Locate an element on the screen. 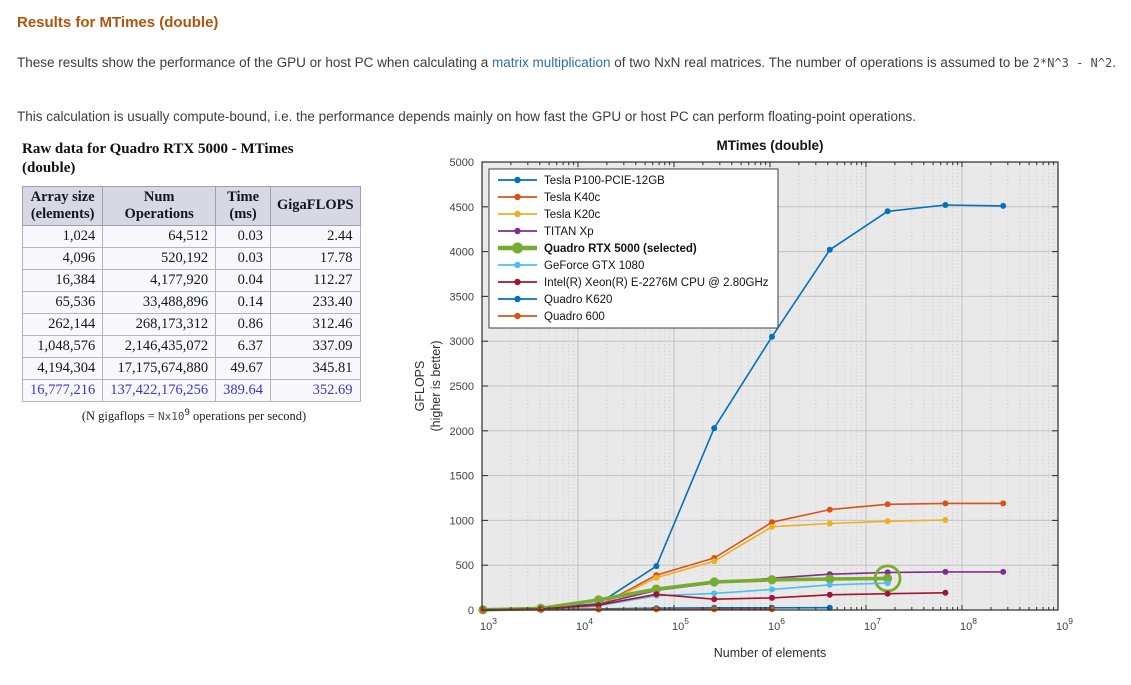  table-cell: 0.04 is located at coordinates (243, 280).